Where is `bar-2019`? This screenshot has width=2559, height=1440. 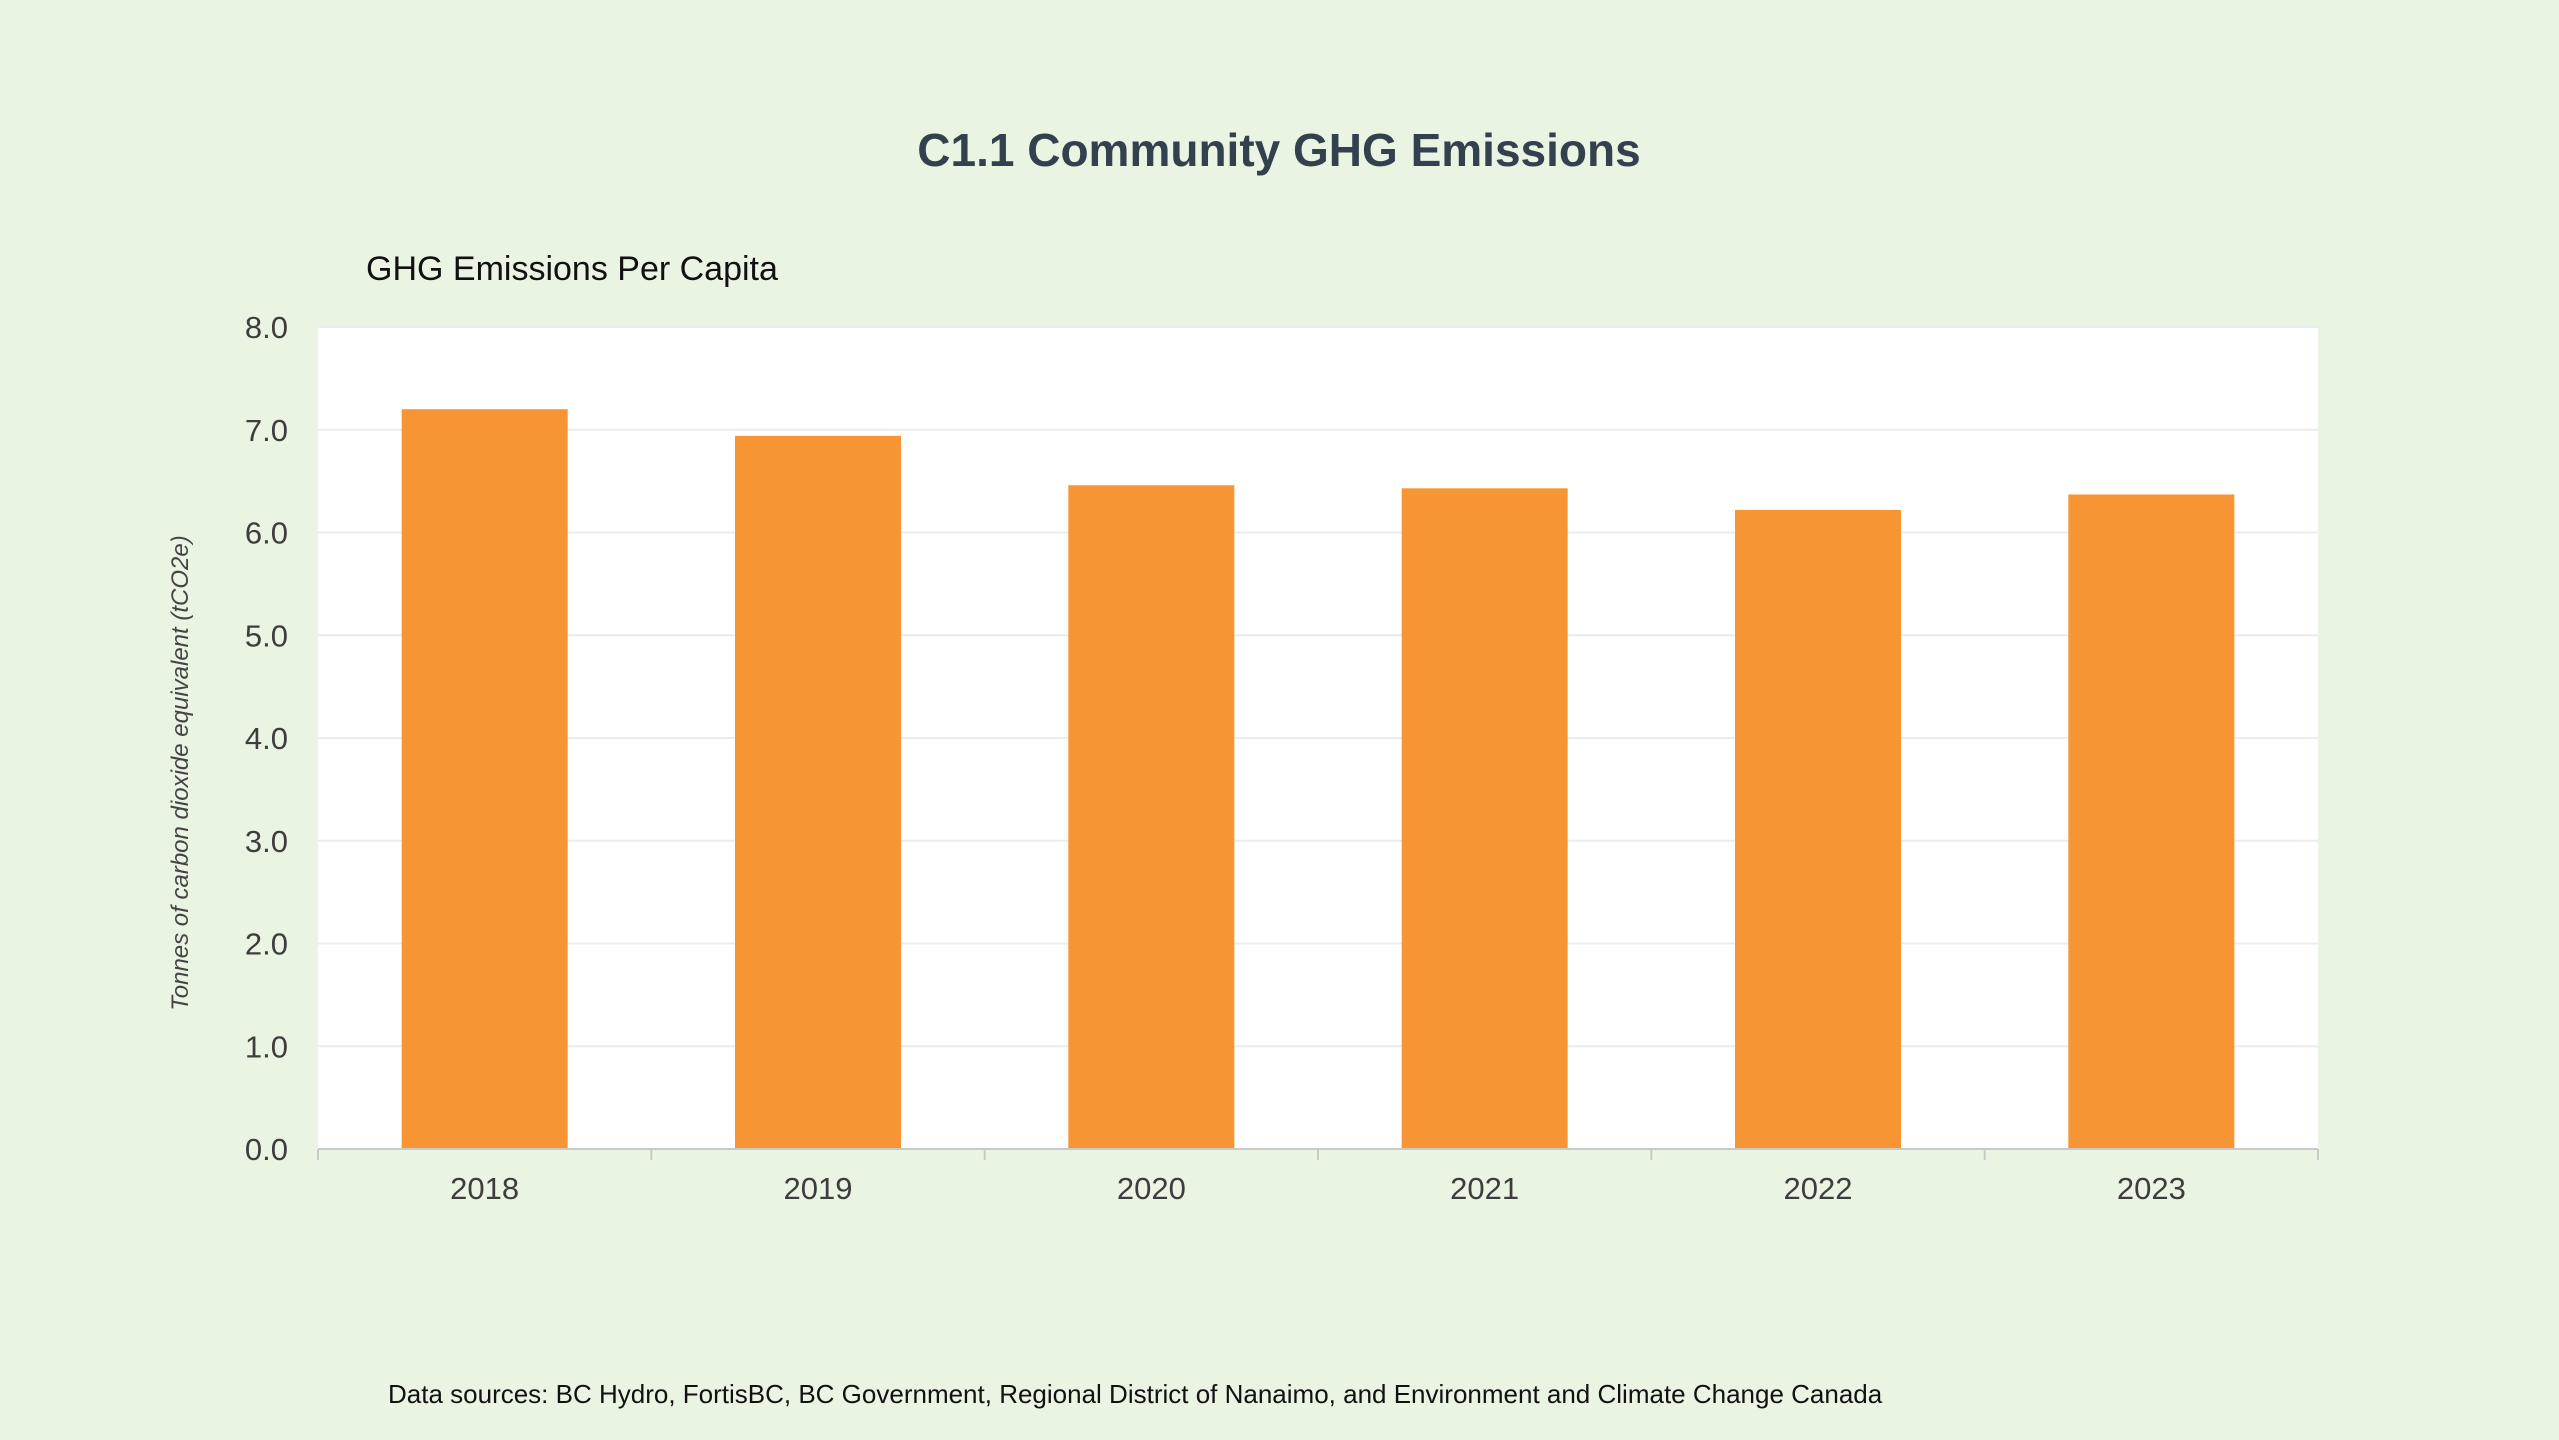 bar-2019 is located at coordinates (818, 792).